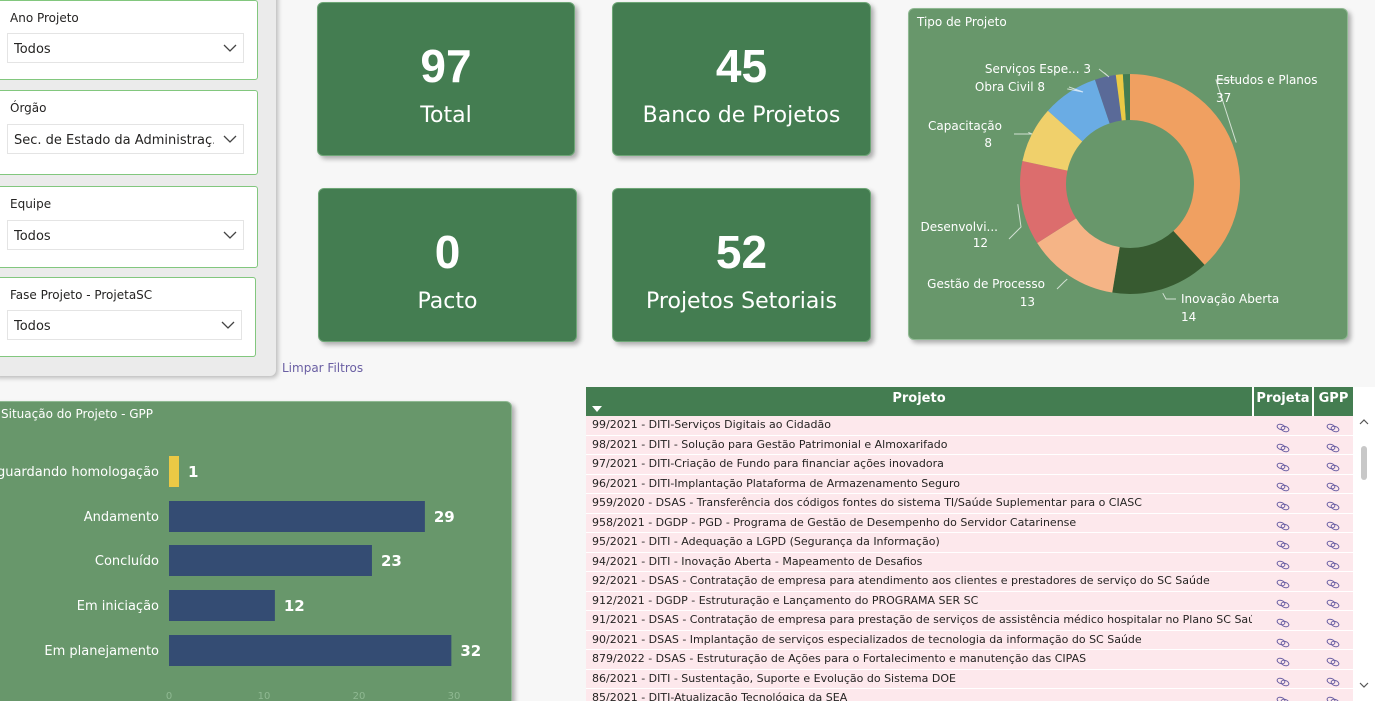 This screenshot has height=701, width=1375. I want to click on kpi-value: 97, so click(446, 66).